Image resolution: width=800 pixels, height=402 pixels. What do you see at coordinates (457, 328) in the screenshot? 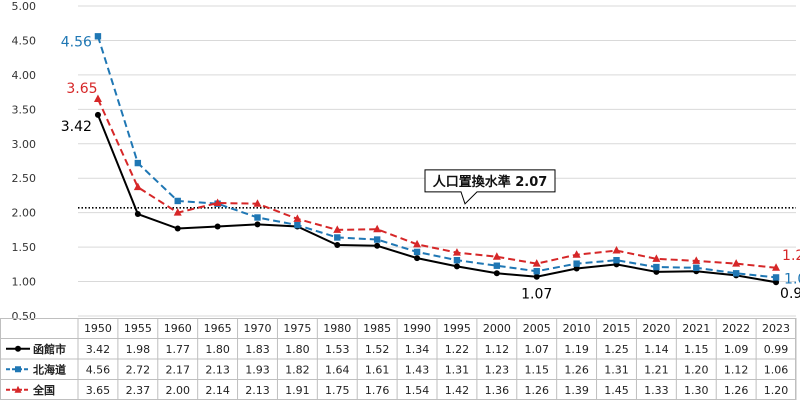
I see `x-tick-label: 1995` at bounding box center [457, 328].